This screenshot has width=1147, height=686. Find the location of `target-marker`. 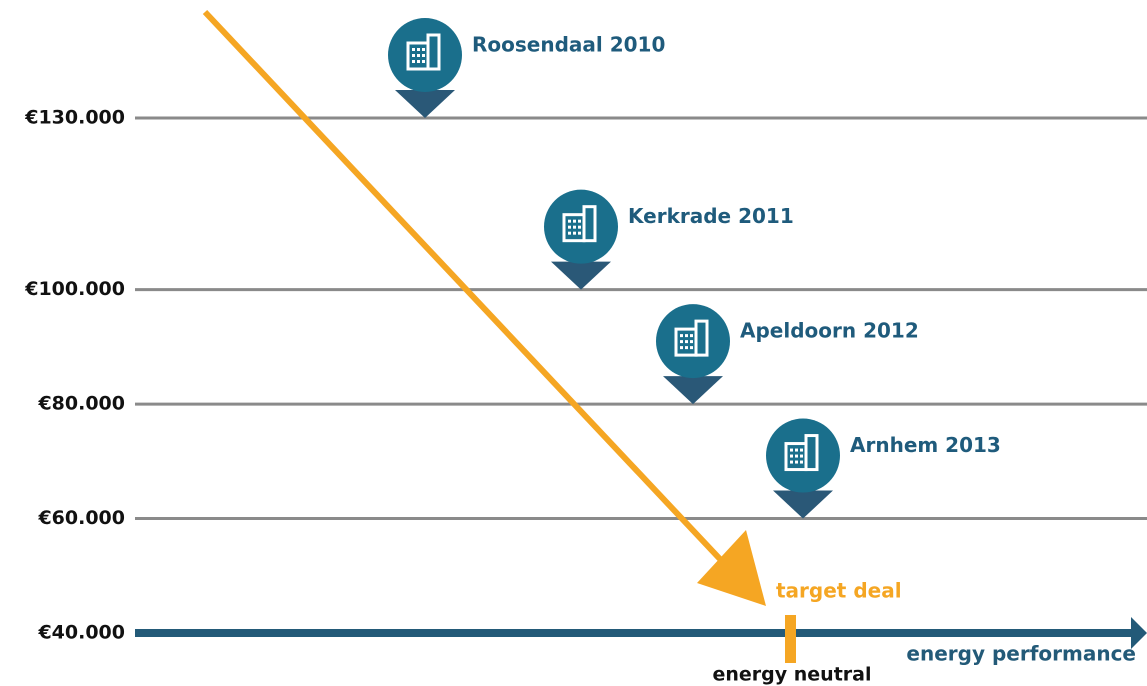

target-marker is located at coordinates (790, 639).